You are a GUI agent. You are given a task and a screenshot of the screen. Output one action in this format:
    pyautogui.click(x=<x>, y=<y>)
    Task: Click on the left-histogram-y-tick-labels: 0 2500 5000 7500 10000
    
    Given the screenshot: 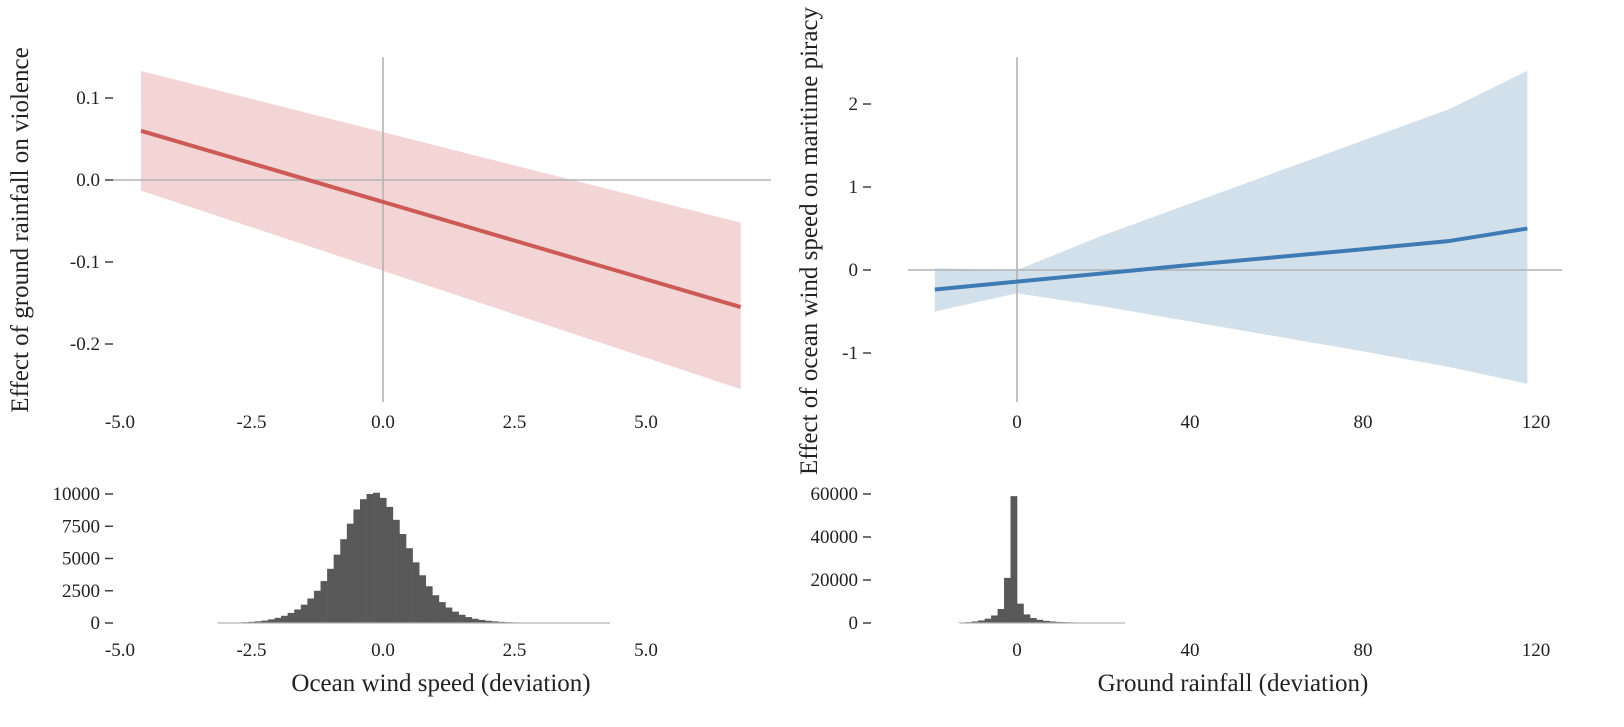 What is the action you would take?
    pyautogui.click(x=83, y=559)
    